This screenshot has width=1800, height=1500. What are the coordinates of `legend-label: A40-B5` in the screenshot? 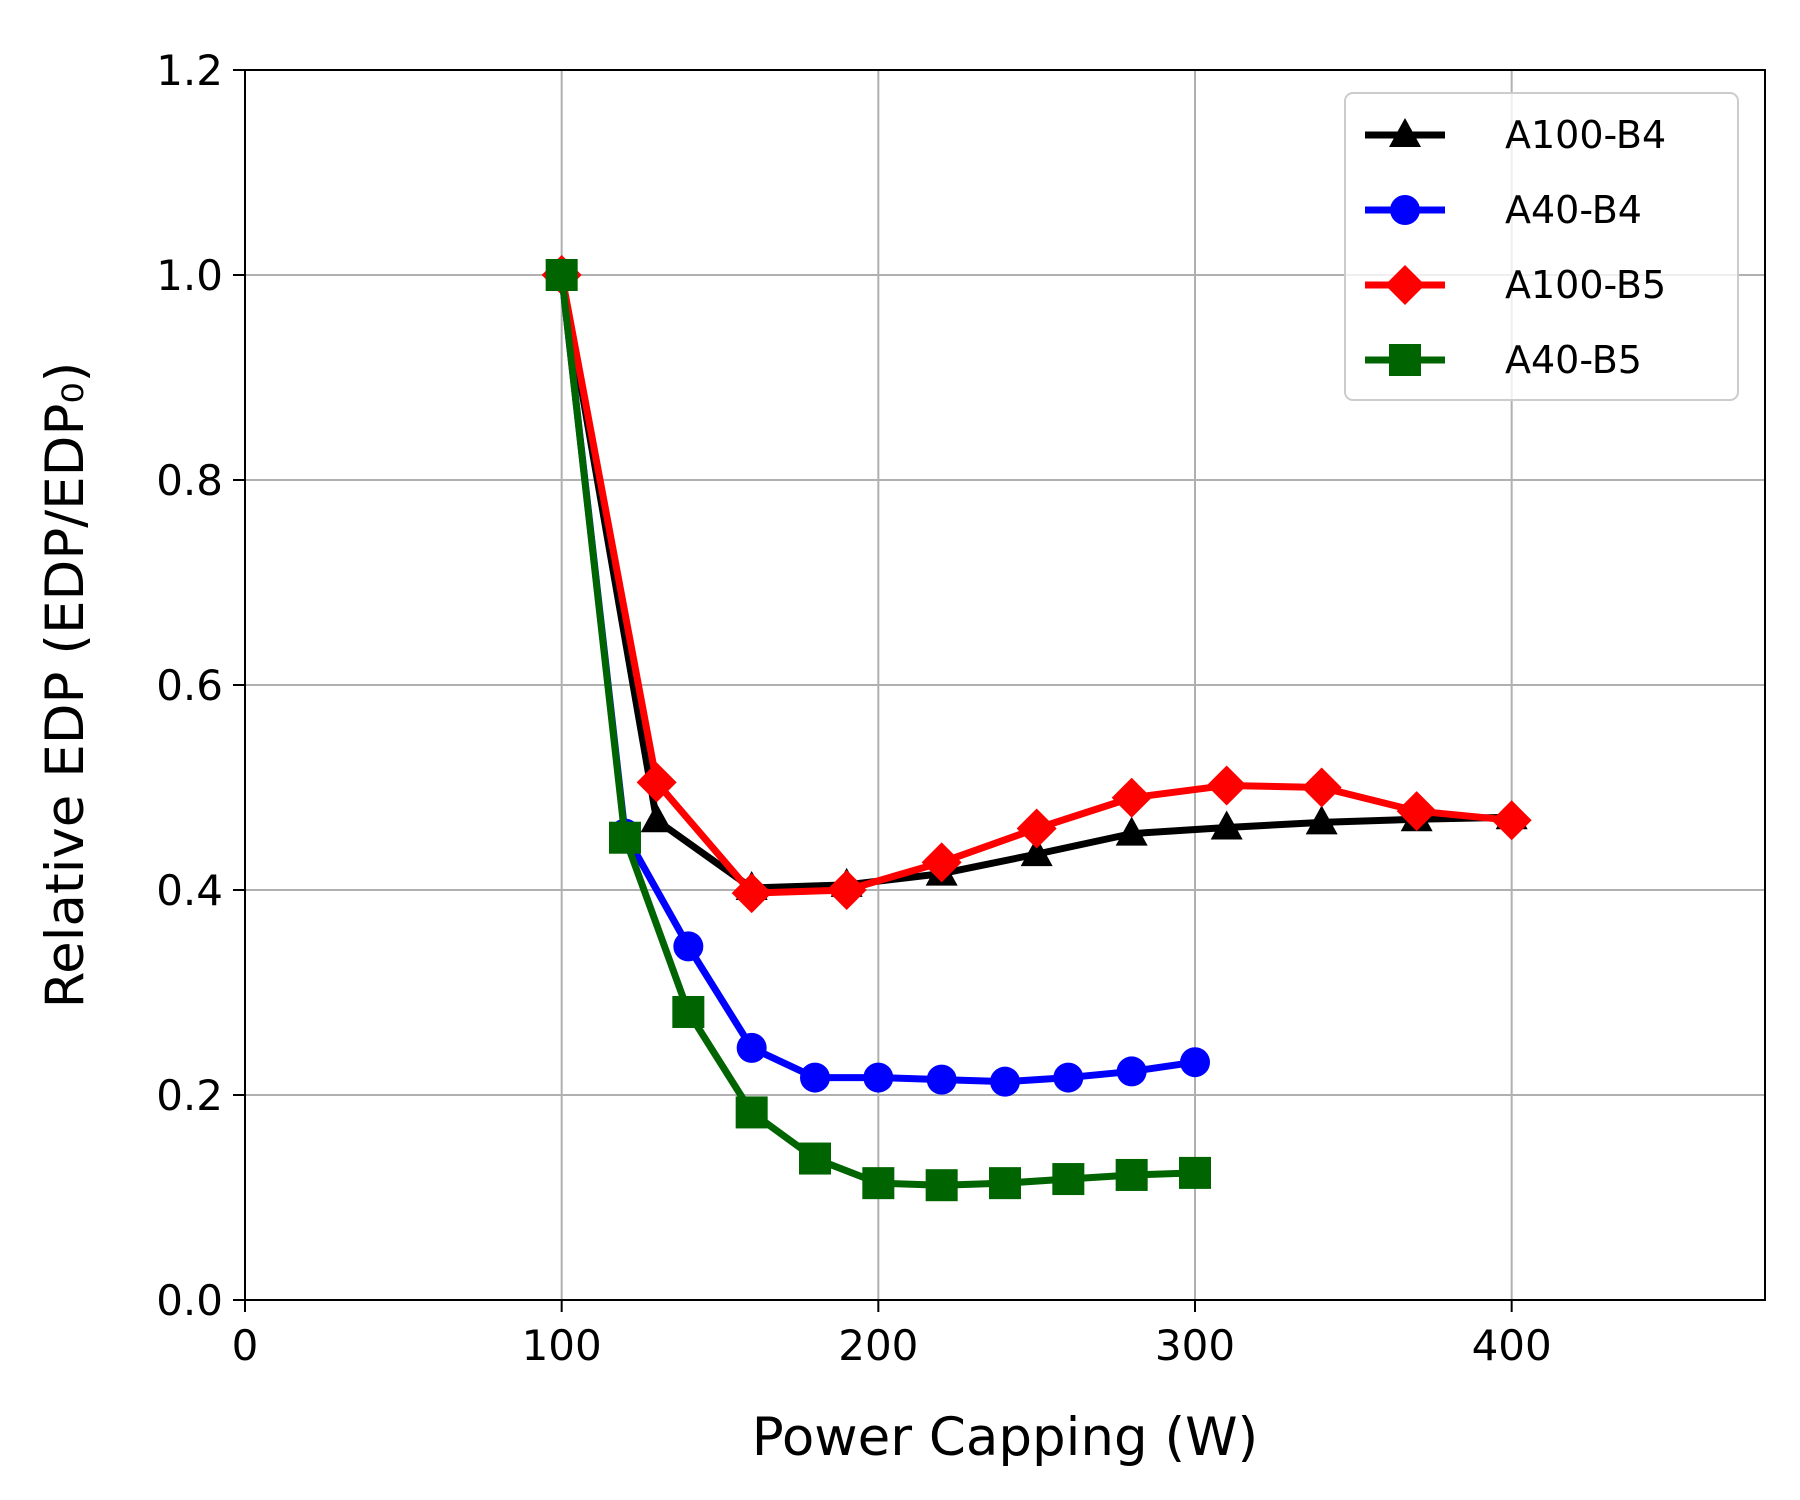 It's located at (1573, 360).